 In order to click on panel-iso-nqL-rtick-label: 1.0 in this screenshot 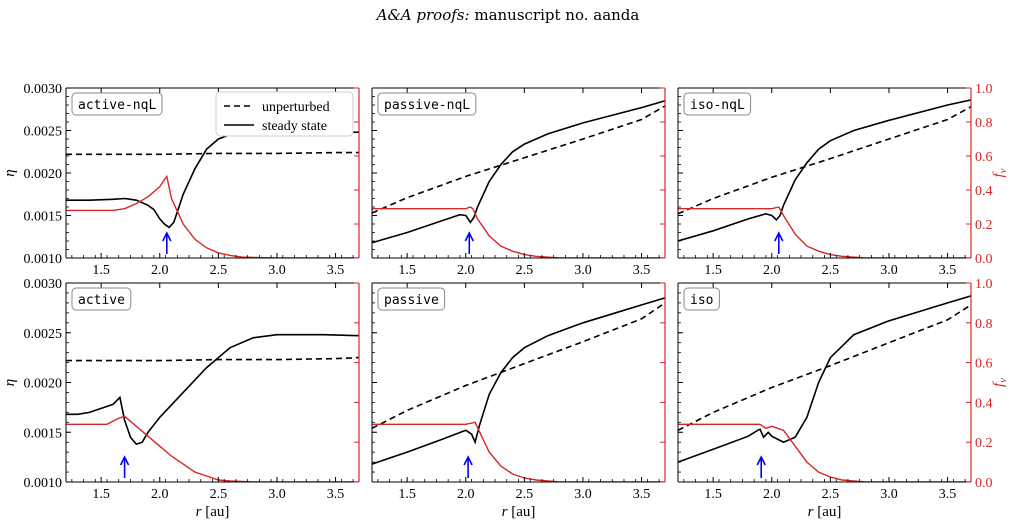, I will do `click(984, 89)`.